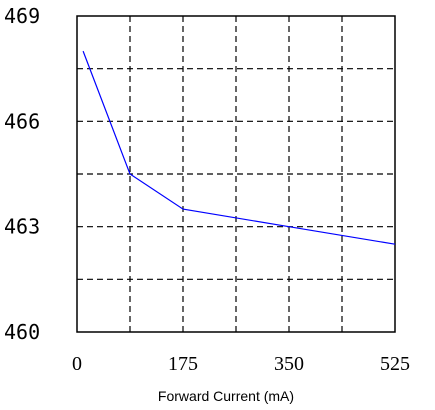  What do you see at coordinates (289, 364) in the screenshot?
I see `x-tick-label: 350` at bounding box center [289, 364].